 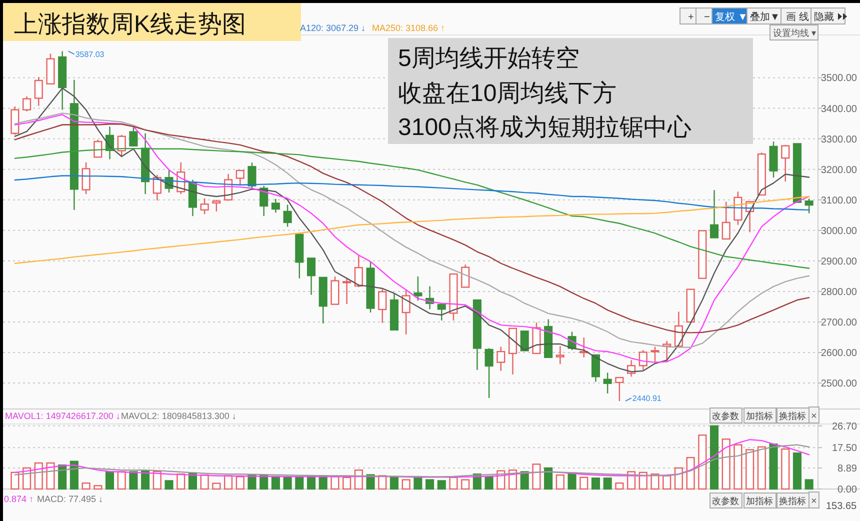 I want to click on y-tick-label: 8.89, so click(x=848, y=468).